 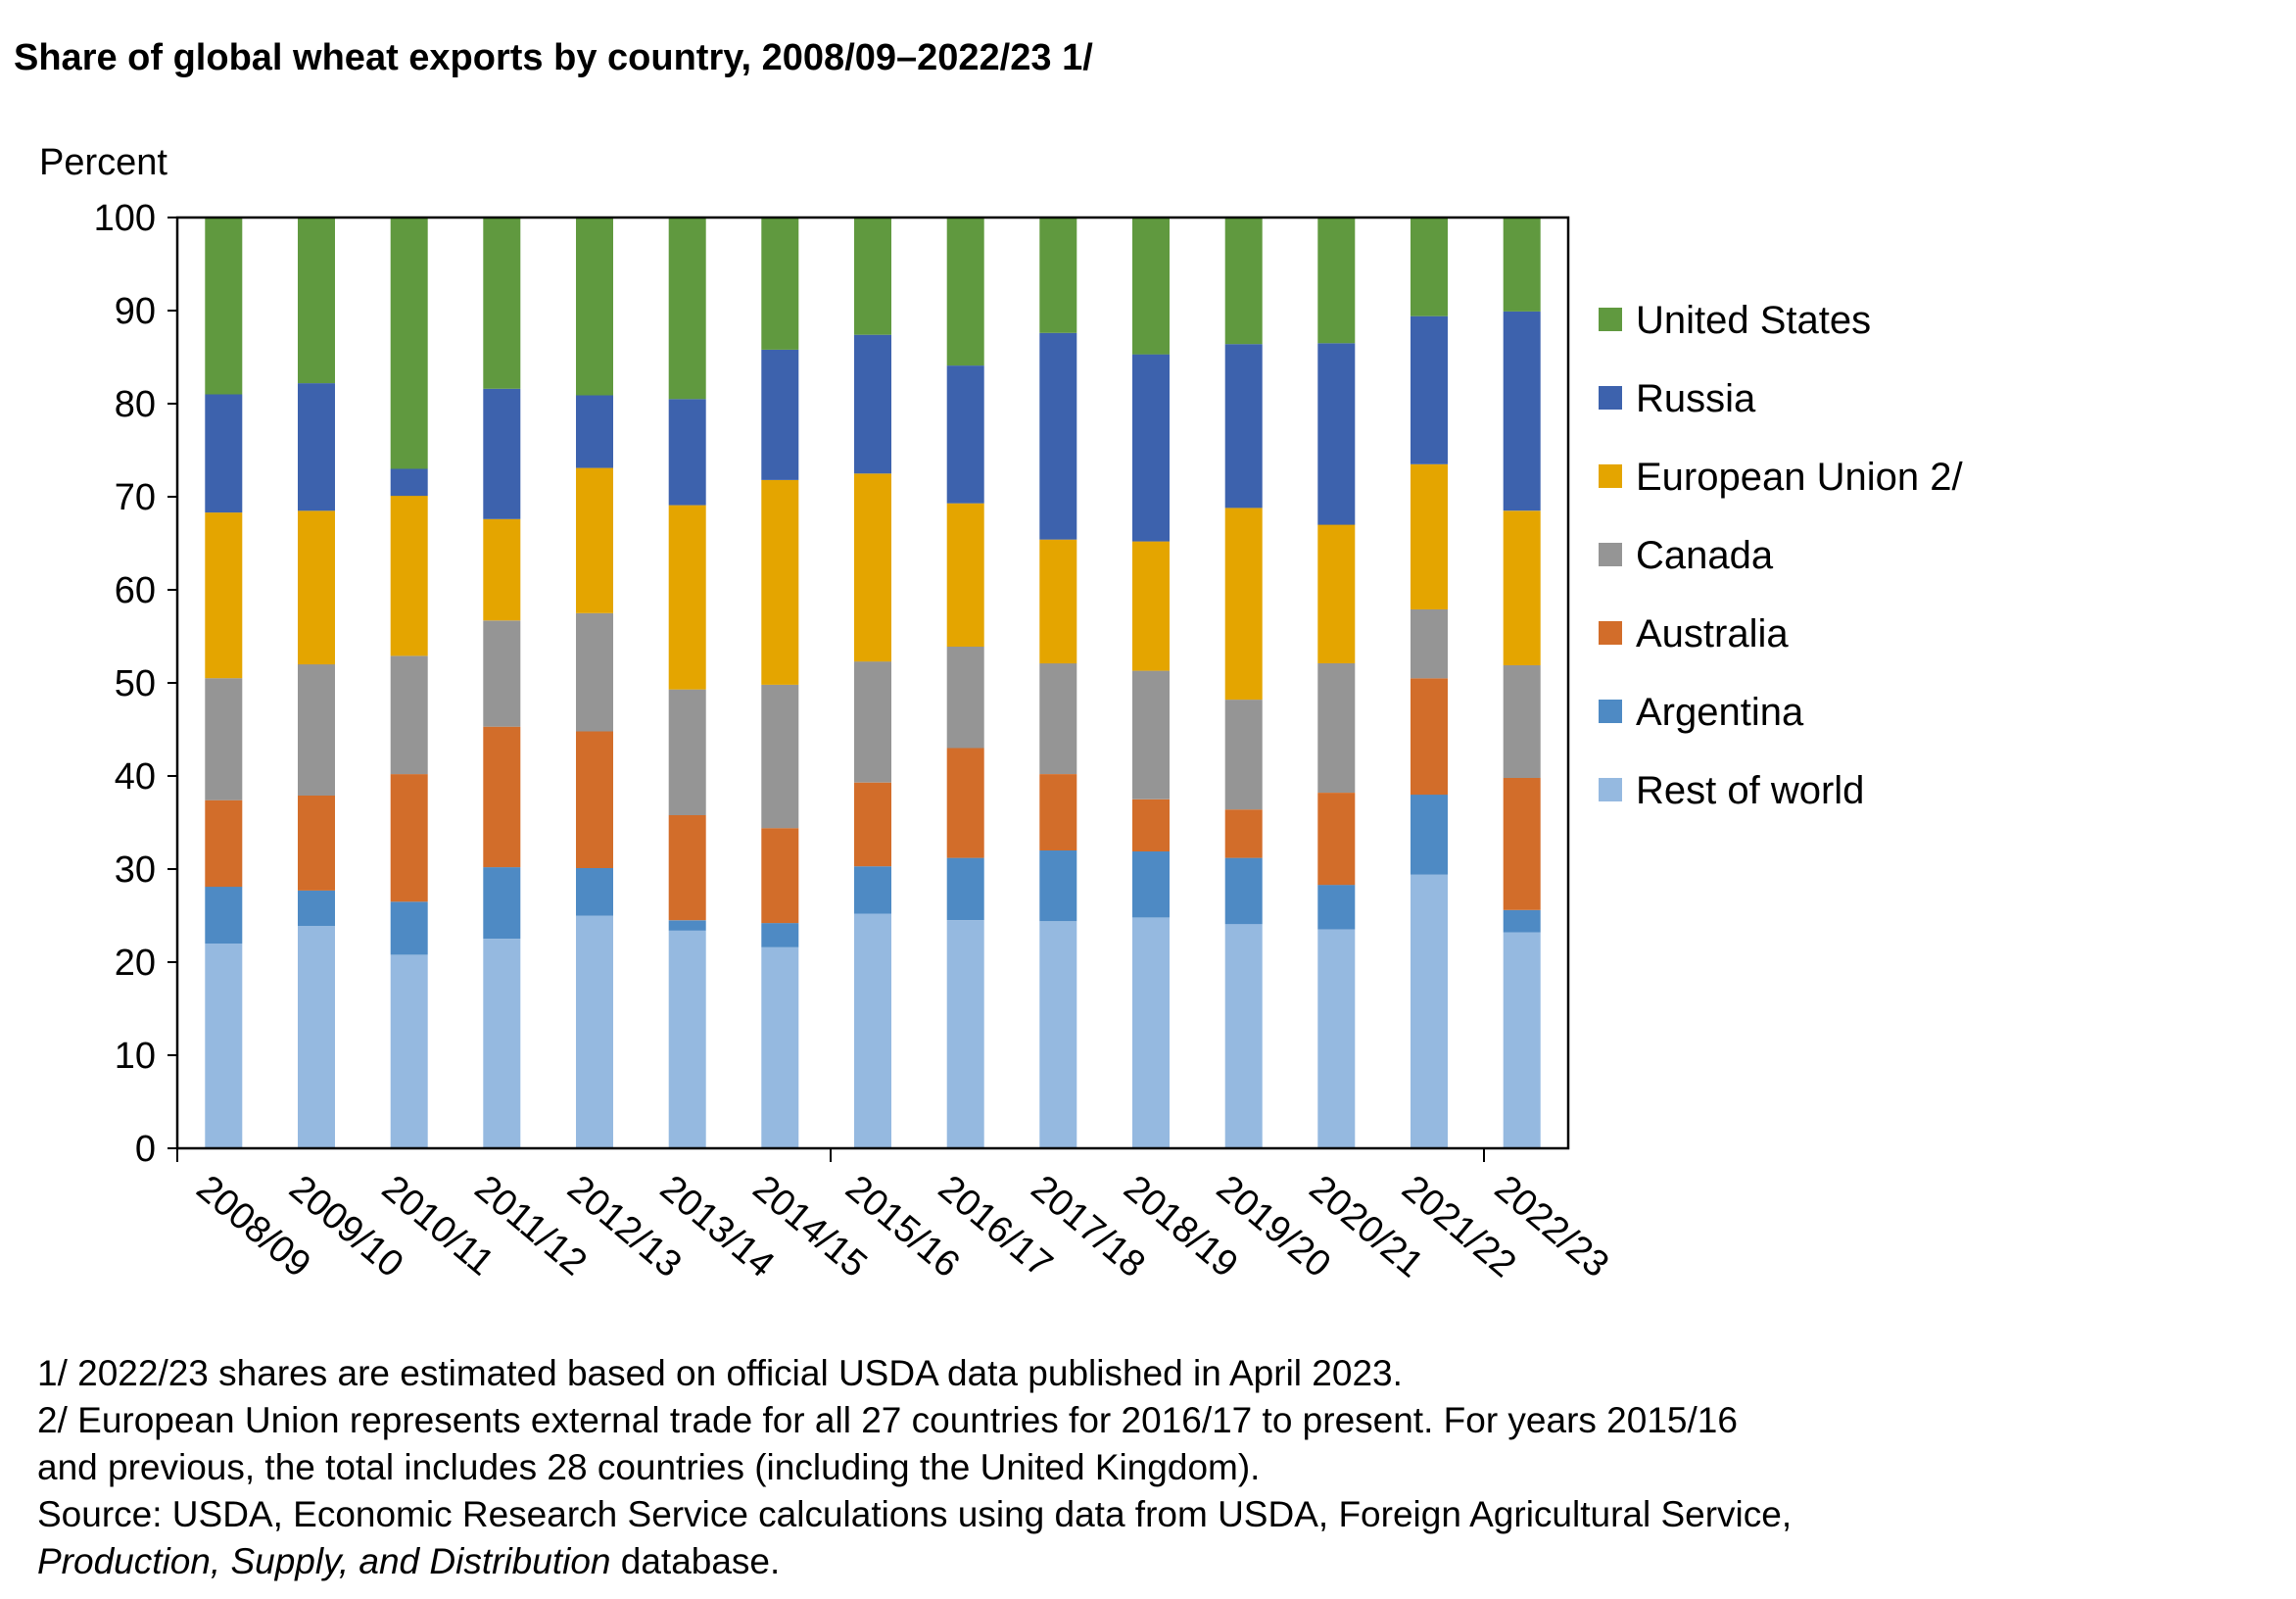 I want to click on database-suffix: database., so click(x=695, y=1561).